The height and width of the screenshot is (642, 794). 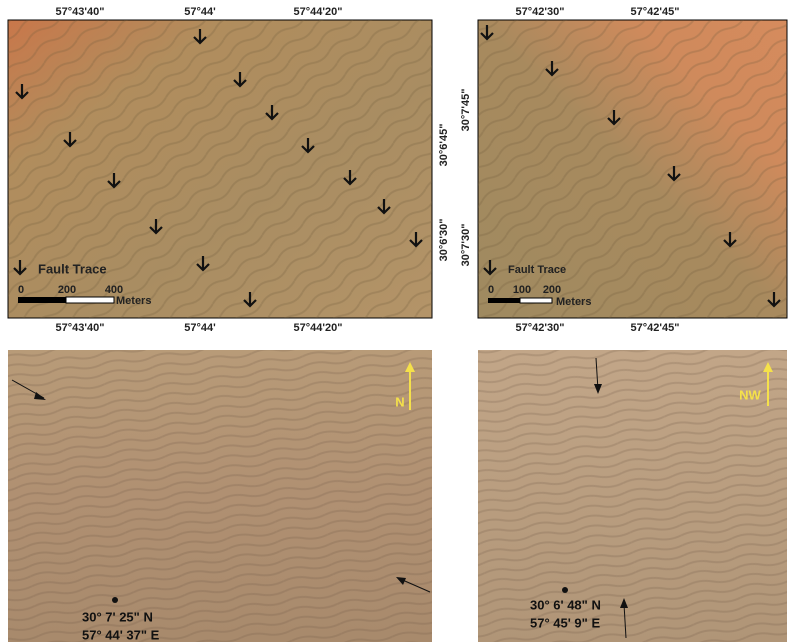 What do you see at coordinates (565, 604) in the screenshot?
I see `latitude: 30° 6' 48" N` at bounding box center [565, 604].